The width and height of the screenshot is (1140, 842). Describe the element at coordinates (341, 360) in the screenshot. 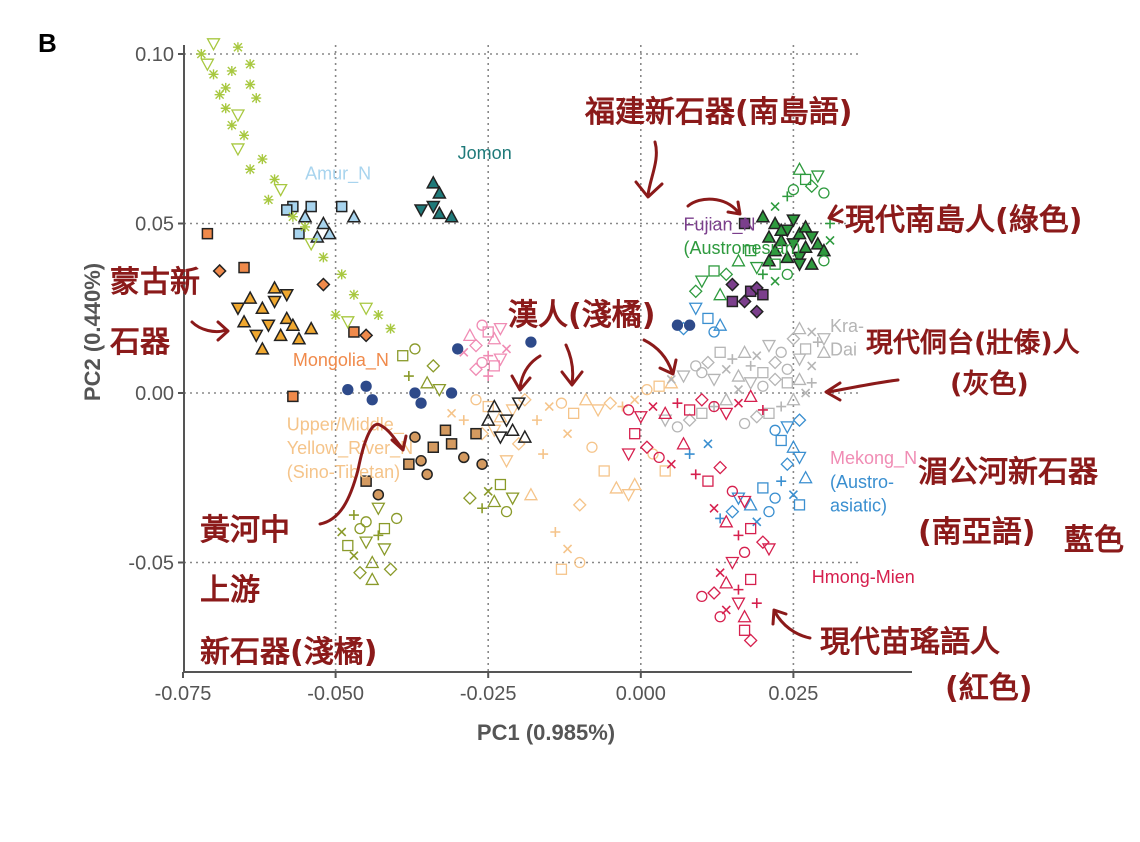

I see `group-label: Mongolia_N` at that location.